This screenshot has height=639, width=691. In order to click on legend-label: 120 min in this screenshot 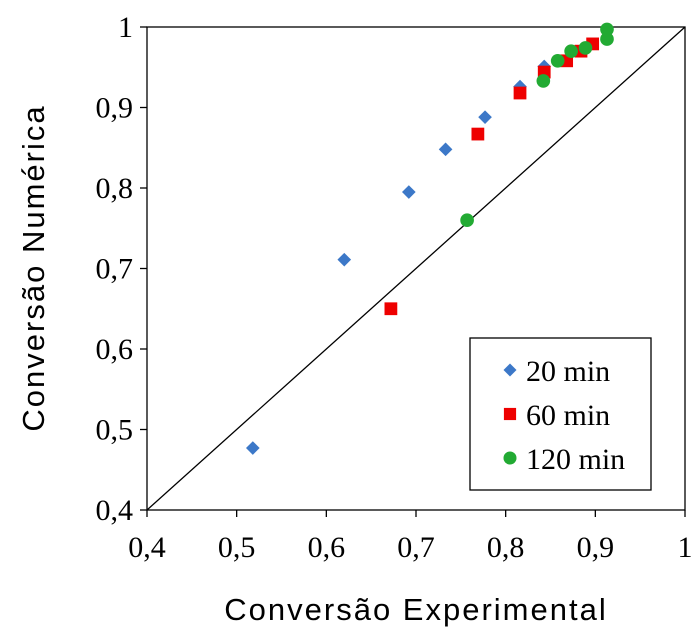, I will do `click(575, 459)`.